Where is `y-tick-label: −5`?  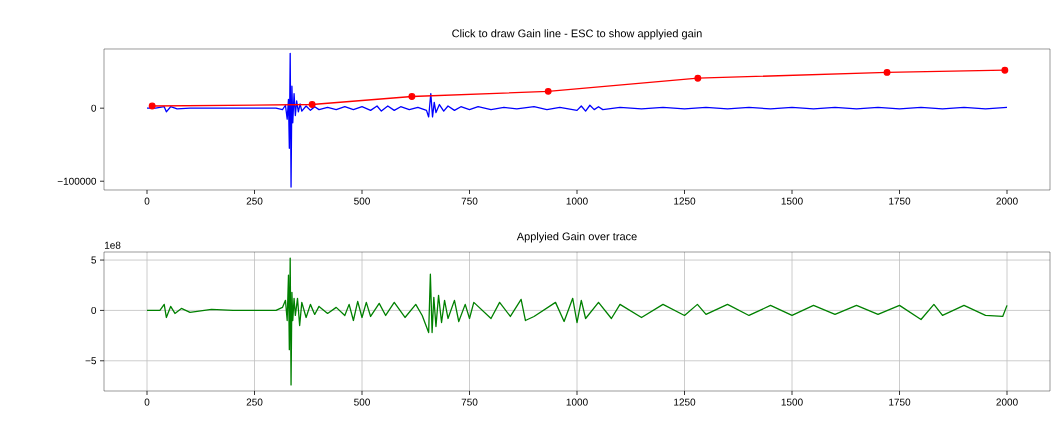
y-tick-label: −5 is located at coordinates (91, 361).